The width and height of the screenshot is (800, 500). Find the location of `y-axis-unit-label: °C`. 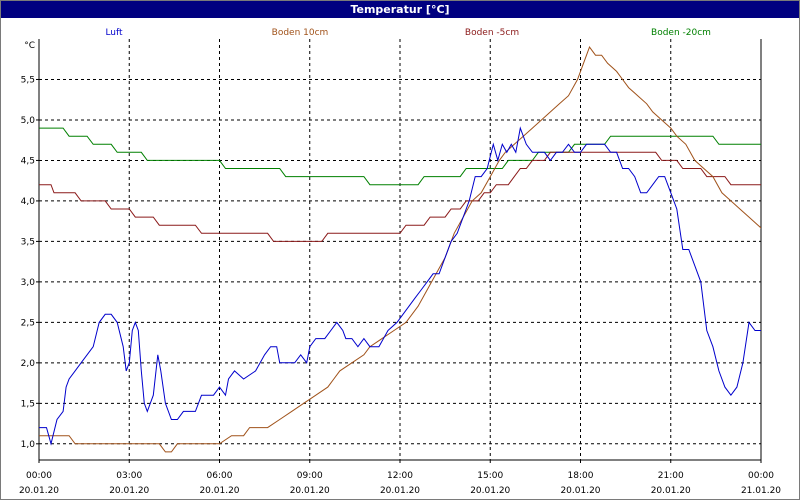

y-axis-unit-label: °C is located at coordinates (29, 46).